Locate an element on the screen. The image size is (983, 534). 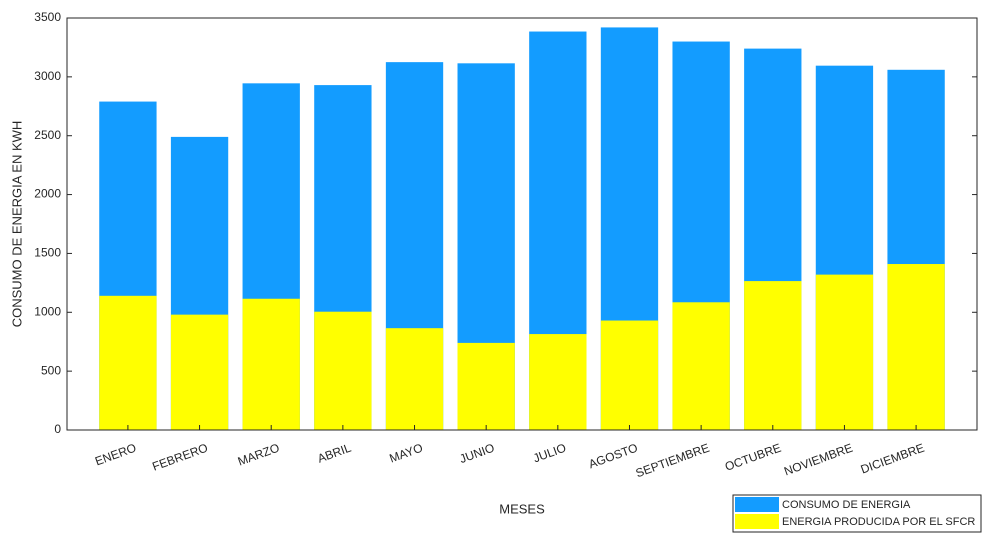
x-axis-label: MESES is located at coordinates (522, 508).